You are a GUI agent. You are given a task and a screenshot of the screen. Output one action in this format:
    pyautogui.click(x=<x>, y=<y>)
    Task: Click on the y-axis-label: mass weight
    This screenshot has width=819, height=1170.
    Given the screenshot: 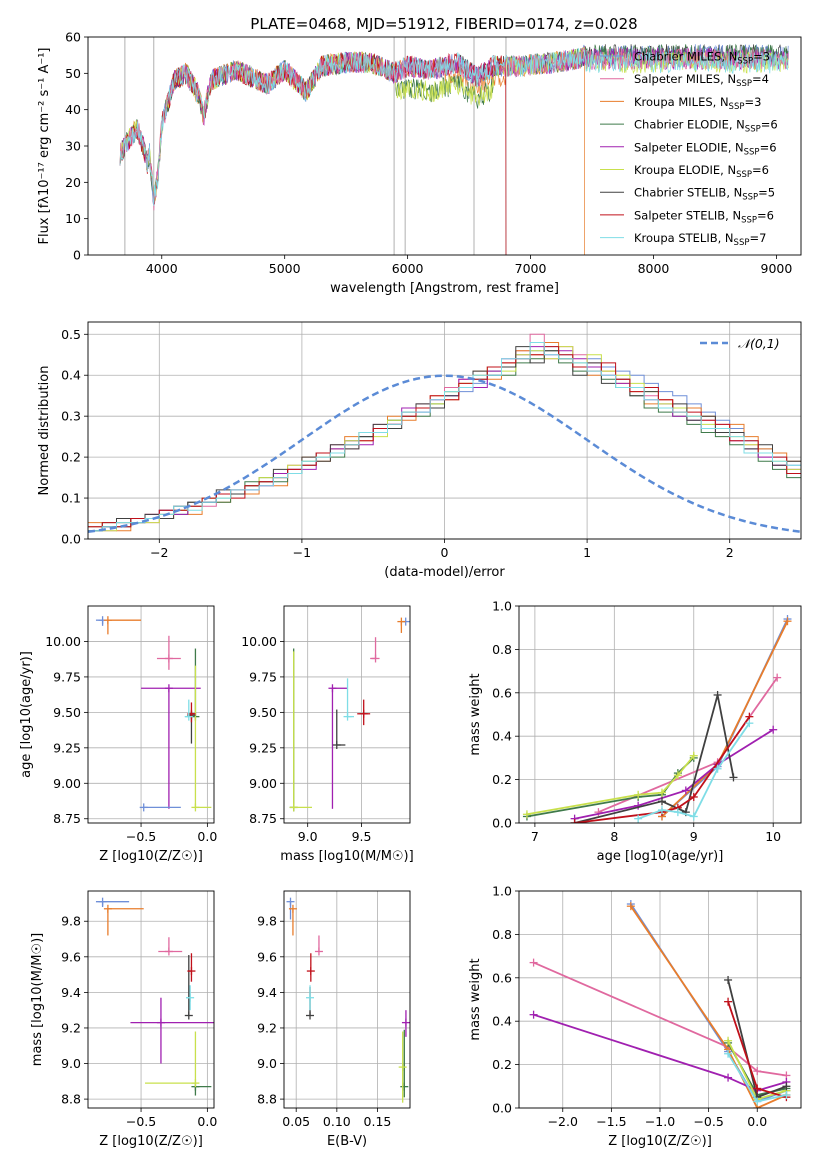 What is the action you would take?
    pyautogui.click(x=475, y=999)
    